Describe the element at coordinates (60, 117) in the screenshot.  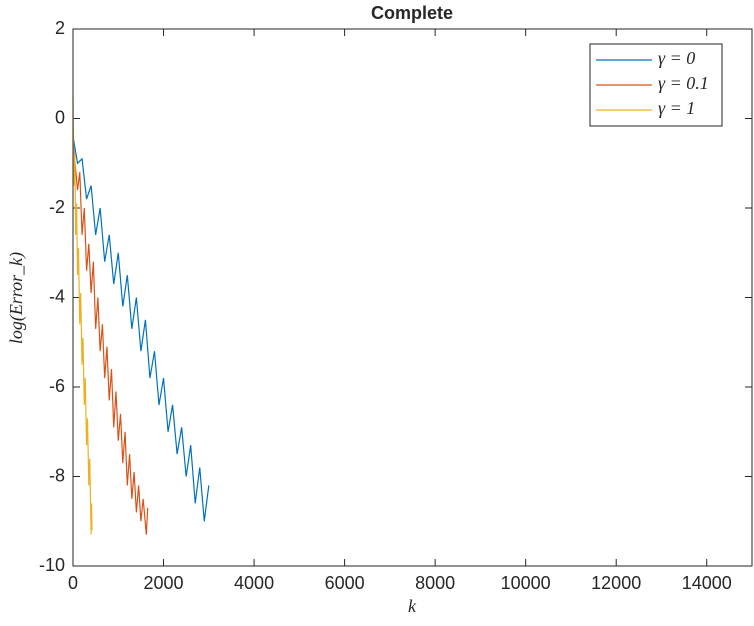
I see `y-tick-label: 0` at that location.